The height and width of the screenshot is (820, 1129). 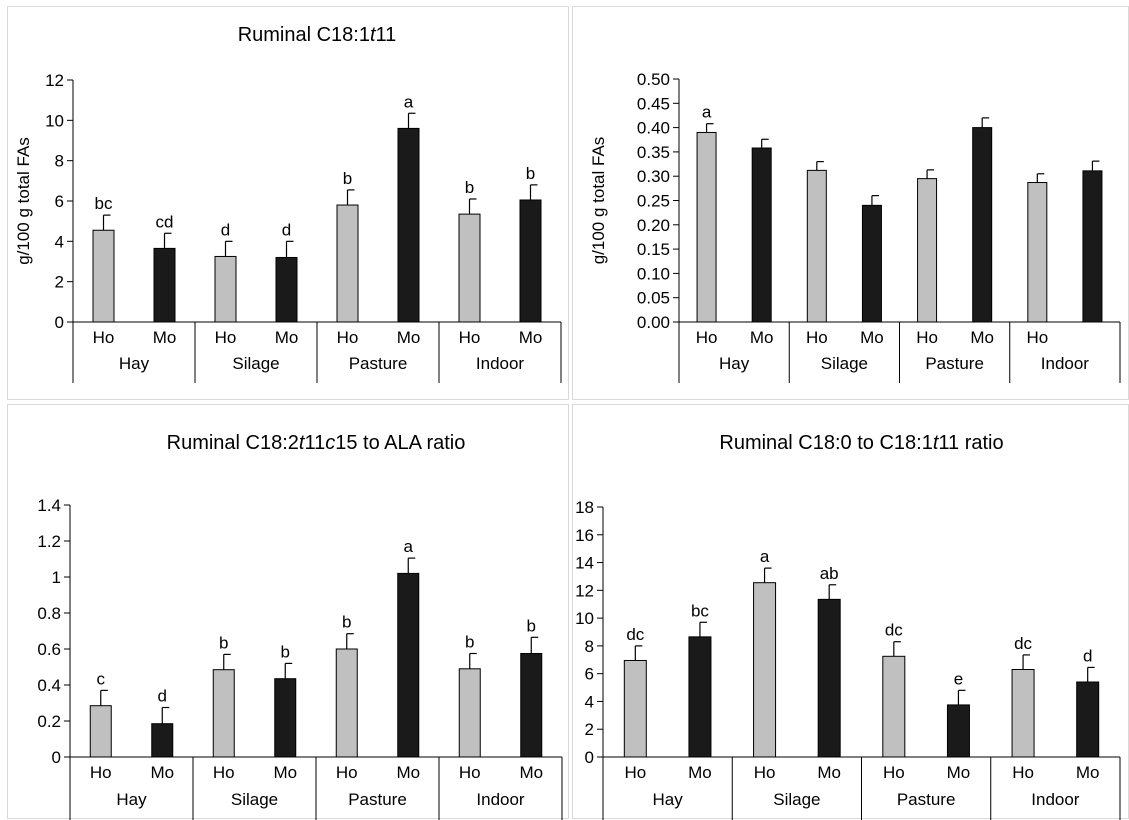 What do you see at coordinates (653, 273) in the screenshot?
I see `y-tick-label: 0.10` at bounding box center [653, 273].